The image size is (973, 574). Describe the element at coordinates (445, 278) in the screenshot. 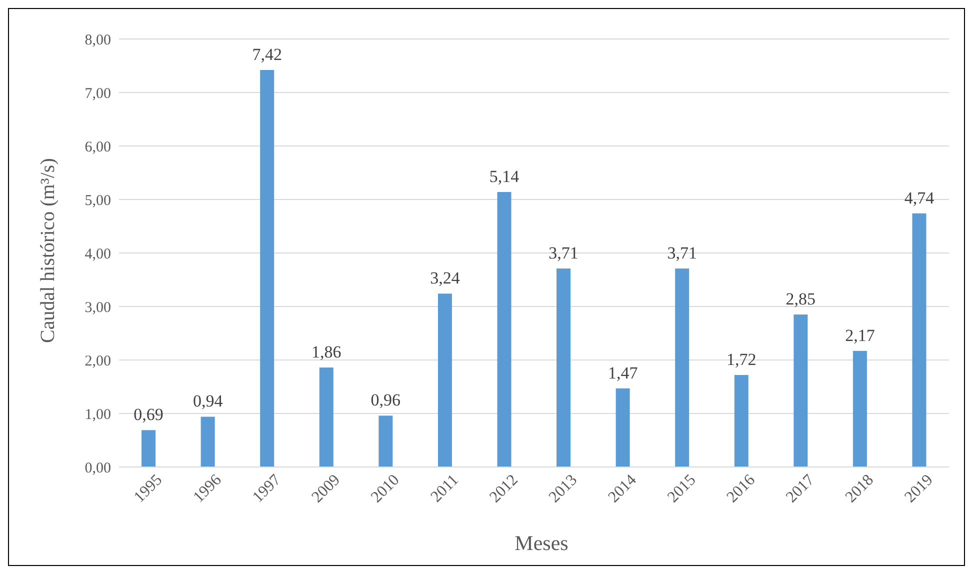

I see `data-label: 3,24` at that location.